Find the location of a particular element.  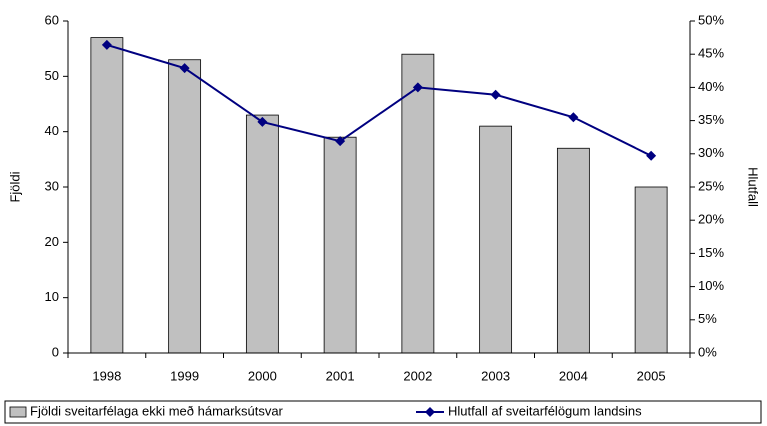

legend-label: Hlutfall af sveitarfélögum landsins is located at coordinates (545, 410).